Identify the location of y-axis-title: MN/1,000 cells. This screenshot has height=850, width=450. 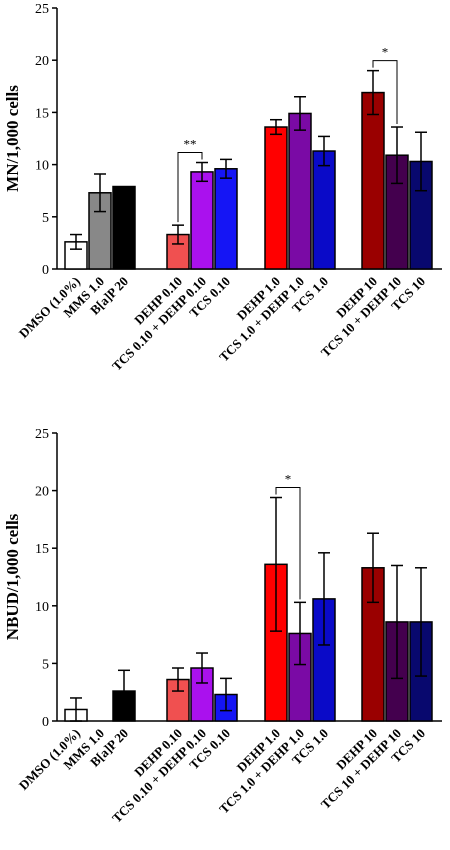
(12, 138).